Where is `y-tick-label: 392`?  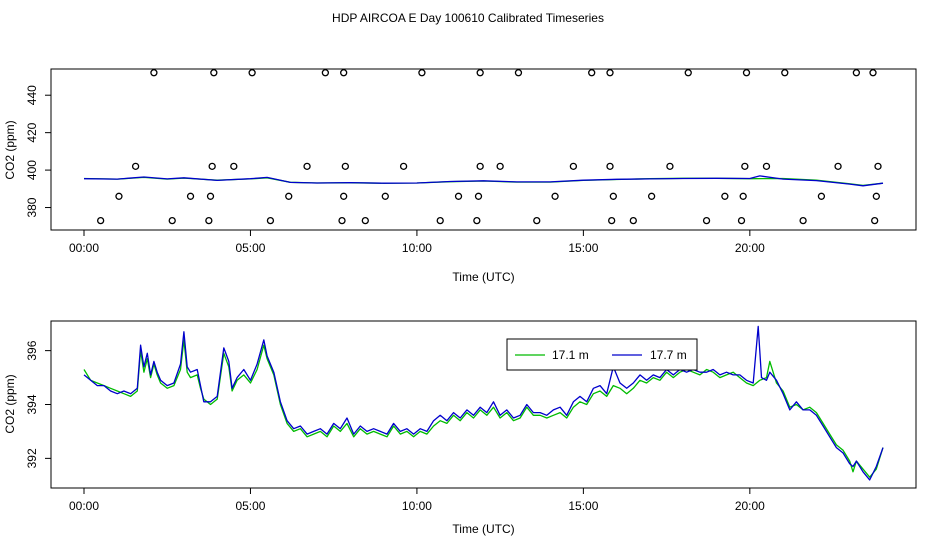 y-tick-label: 392 is located at coordinates (32, 458).